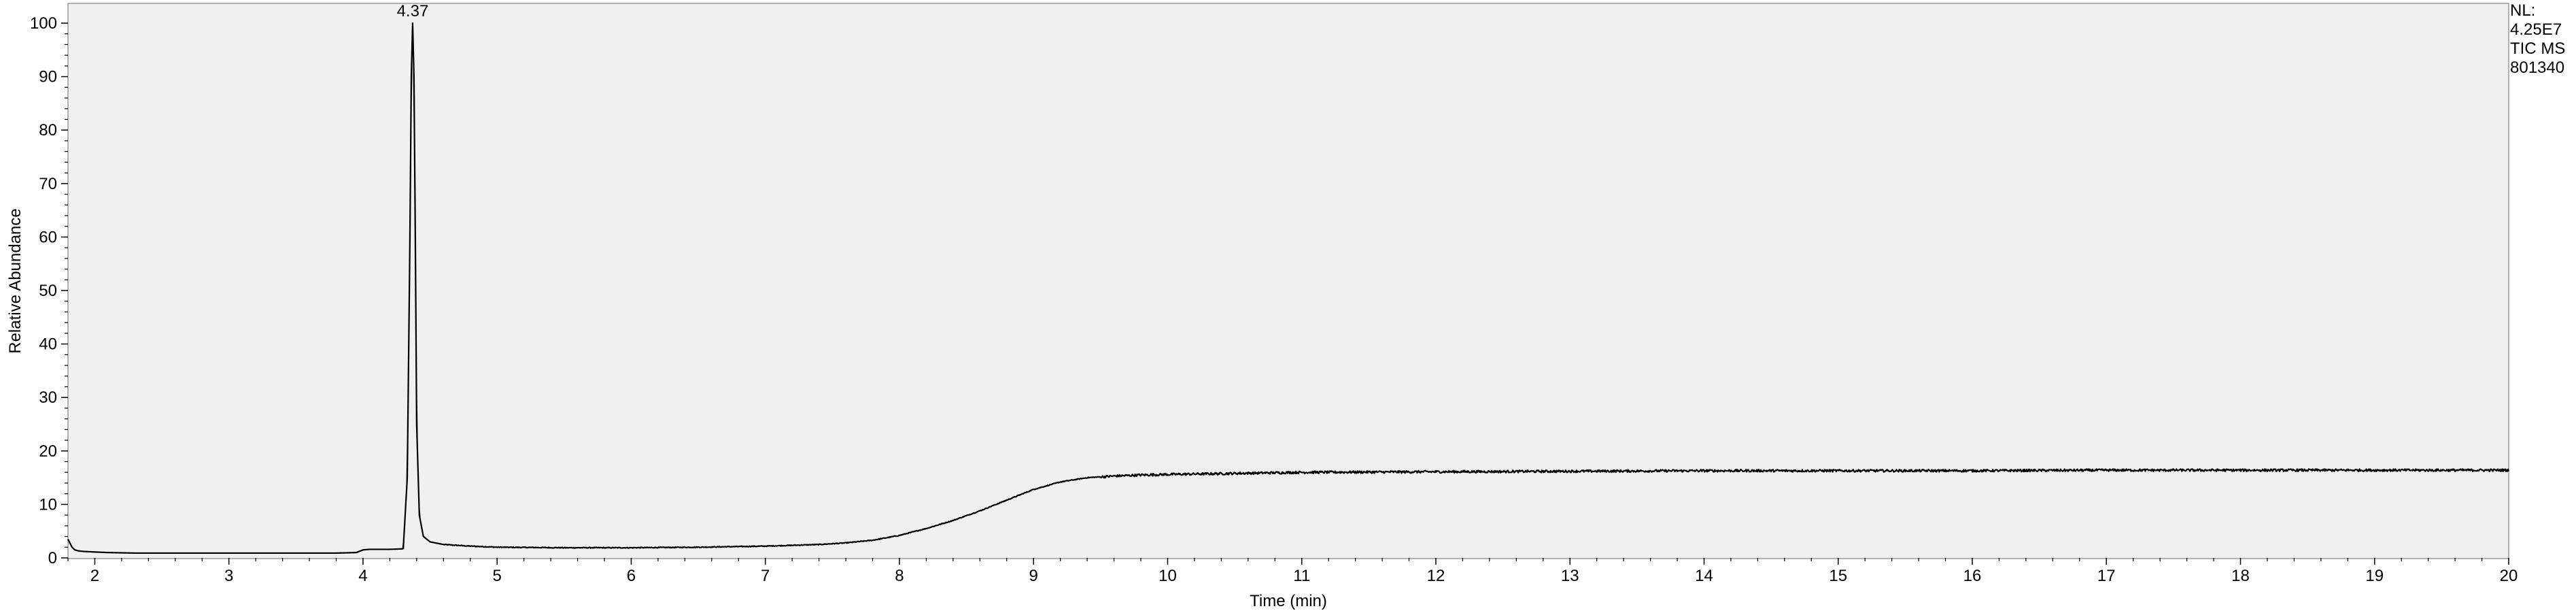 This screenshot has width=2576, height=613. Describe the element at coordinates (1436, 576) in the screenshot. I see `x-tick-label: 12` at that location.